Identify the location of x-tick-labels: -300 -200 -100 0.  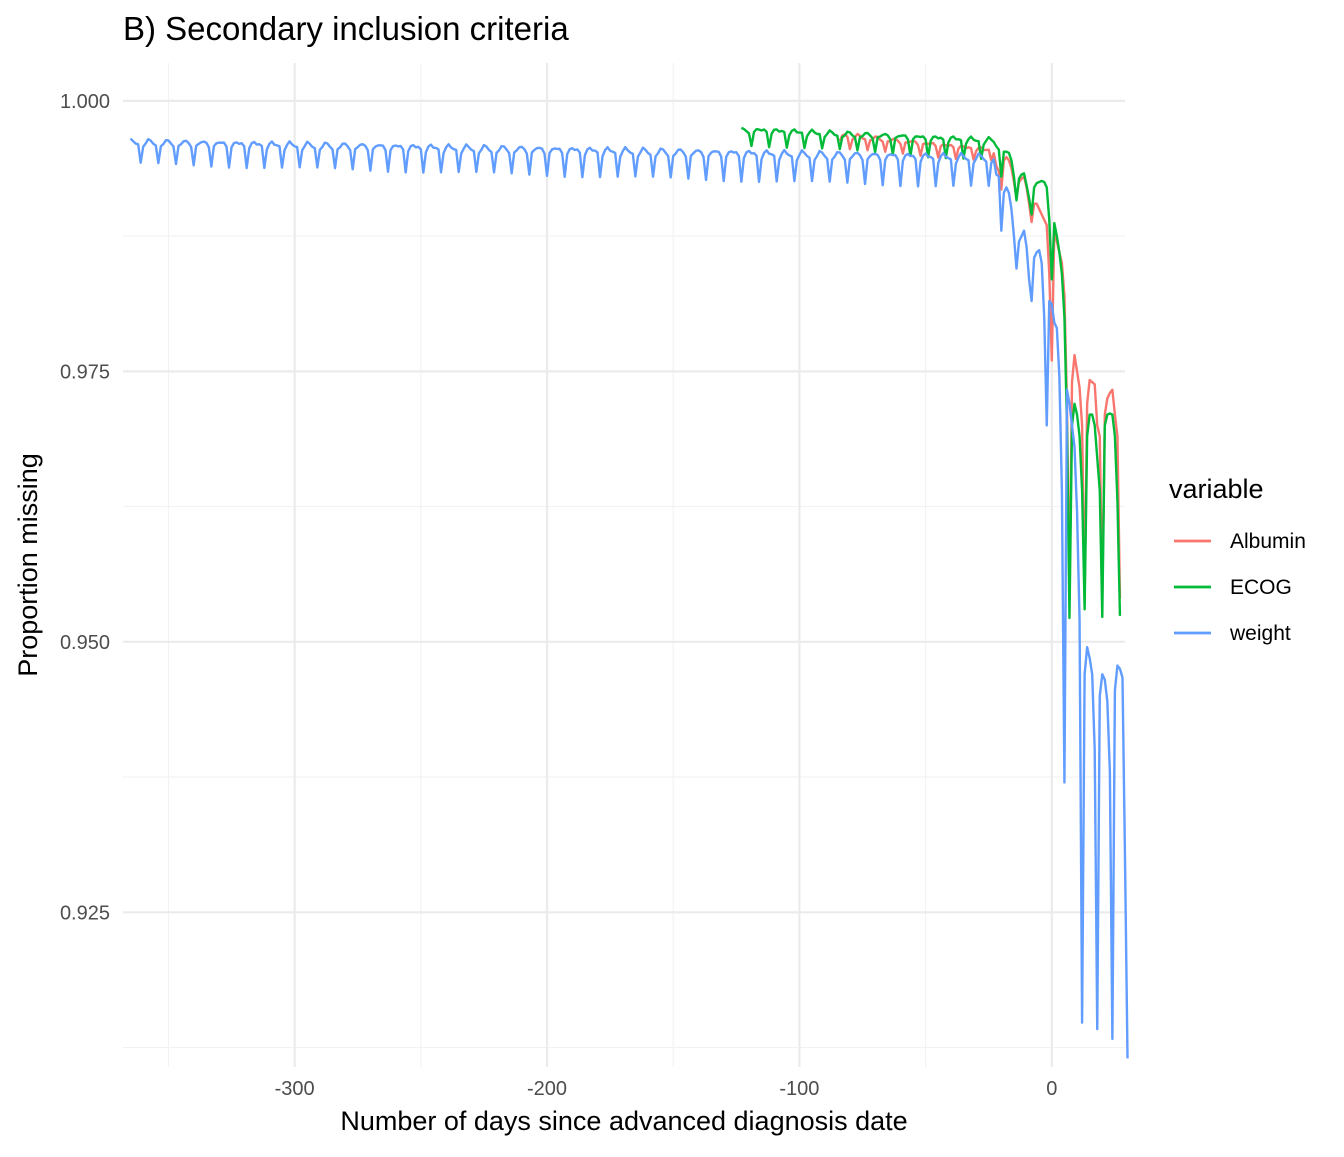
(666, 1089).